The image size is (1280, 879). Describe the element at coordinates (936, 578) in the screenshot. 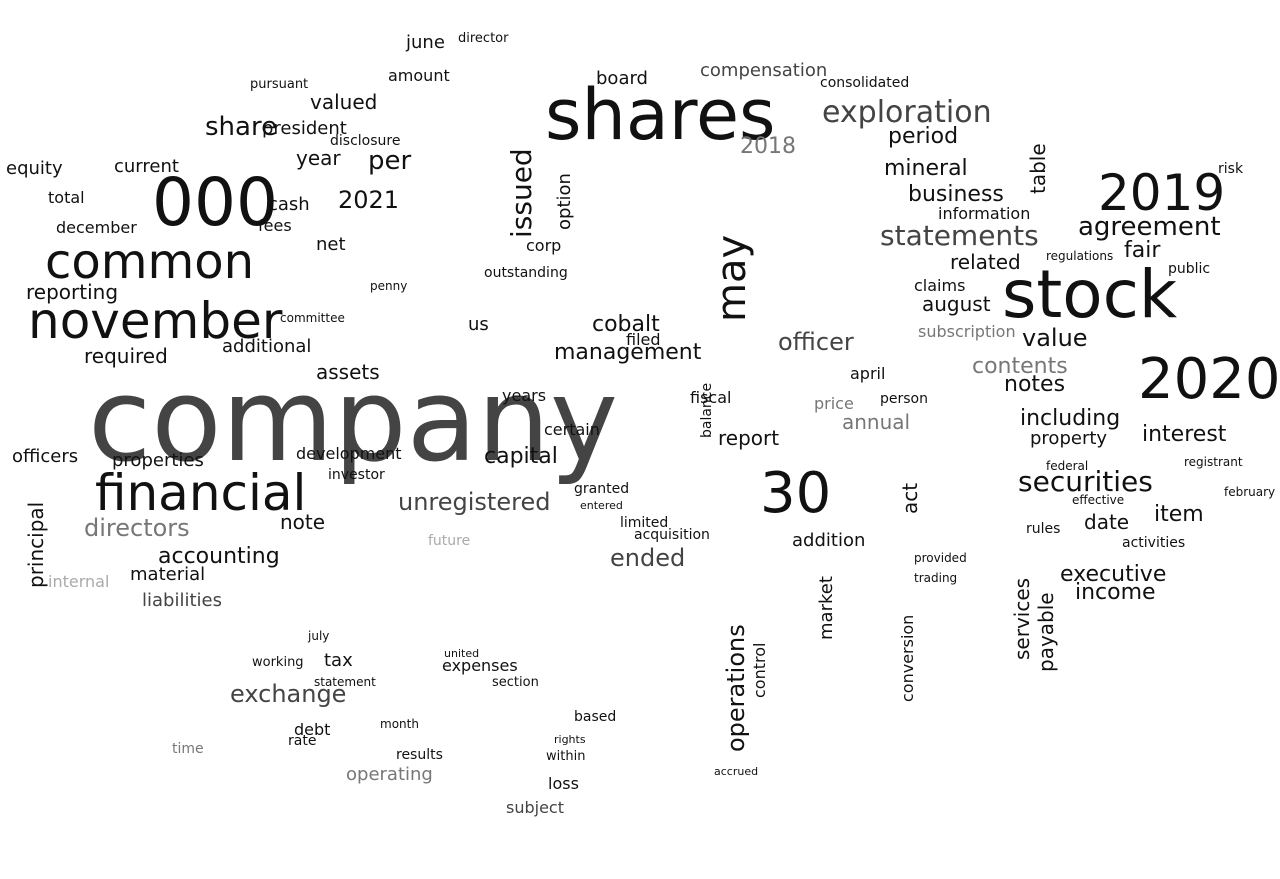

I see `word: trading` at that location.